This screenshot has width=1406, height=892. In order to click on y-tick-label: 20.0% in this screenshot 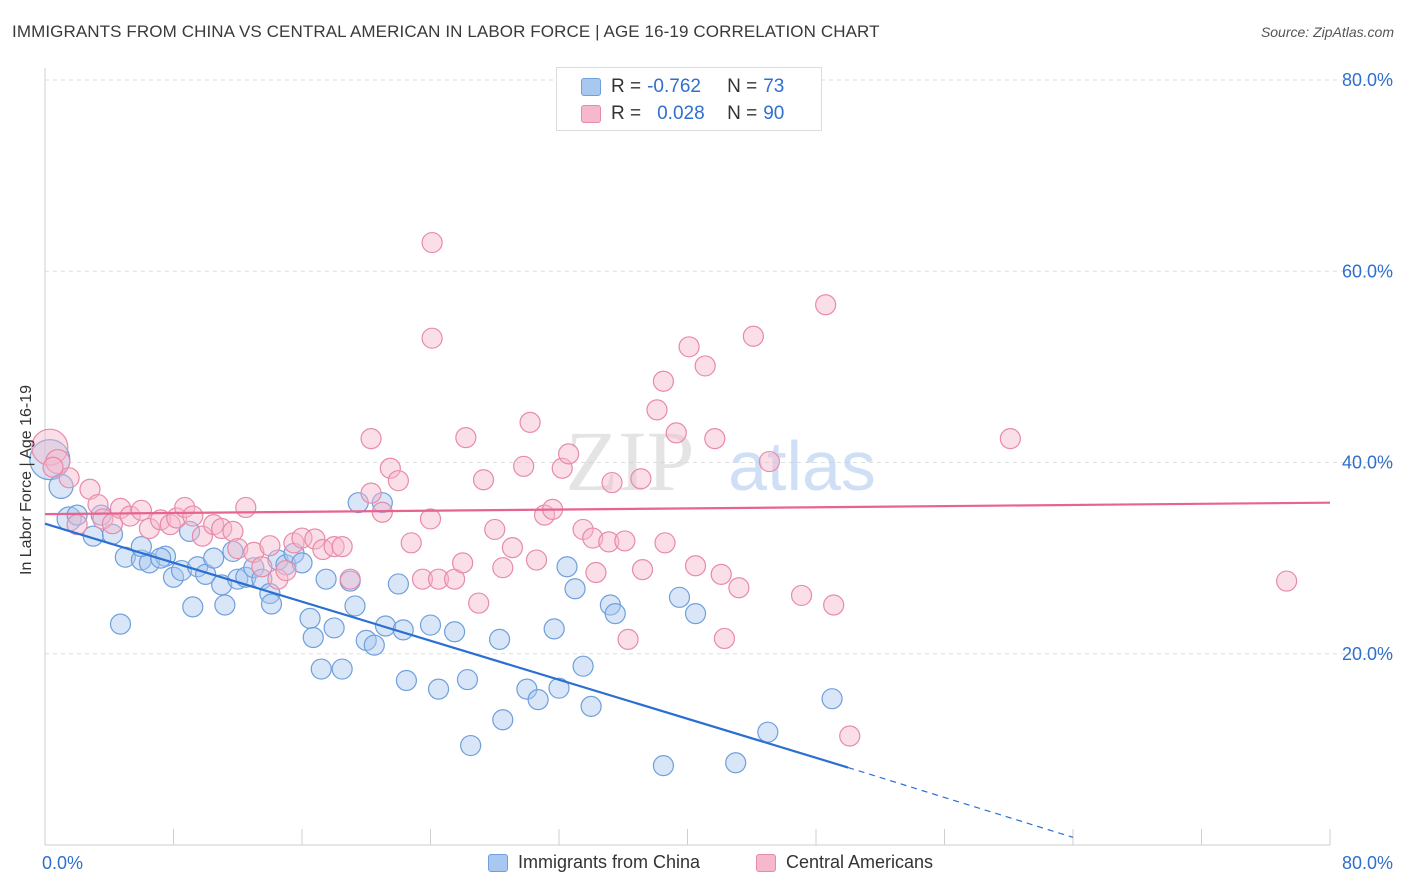, I will do `click(1367, 654)`.